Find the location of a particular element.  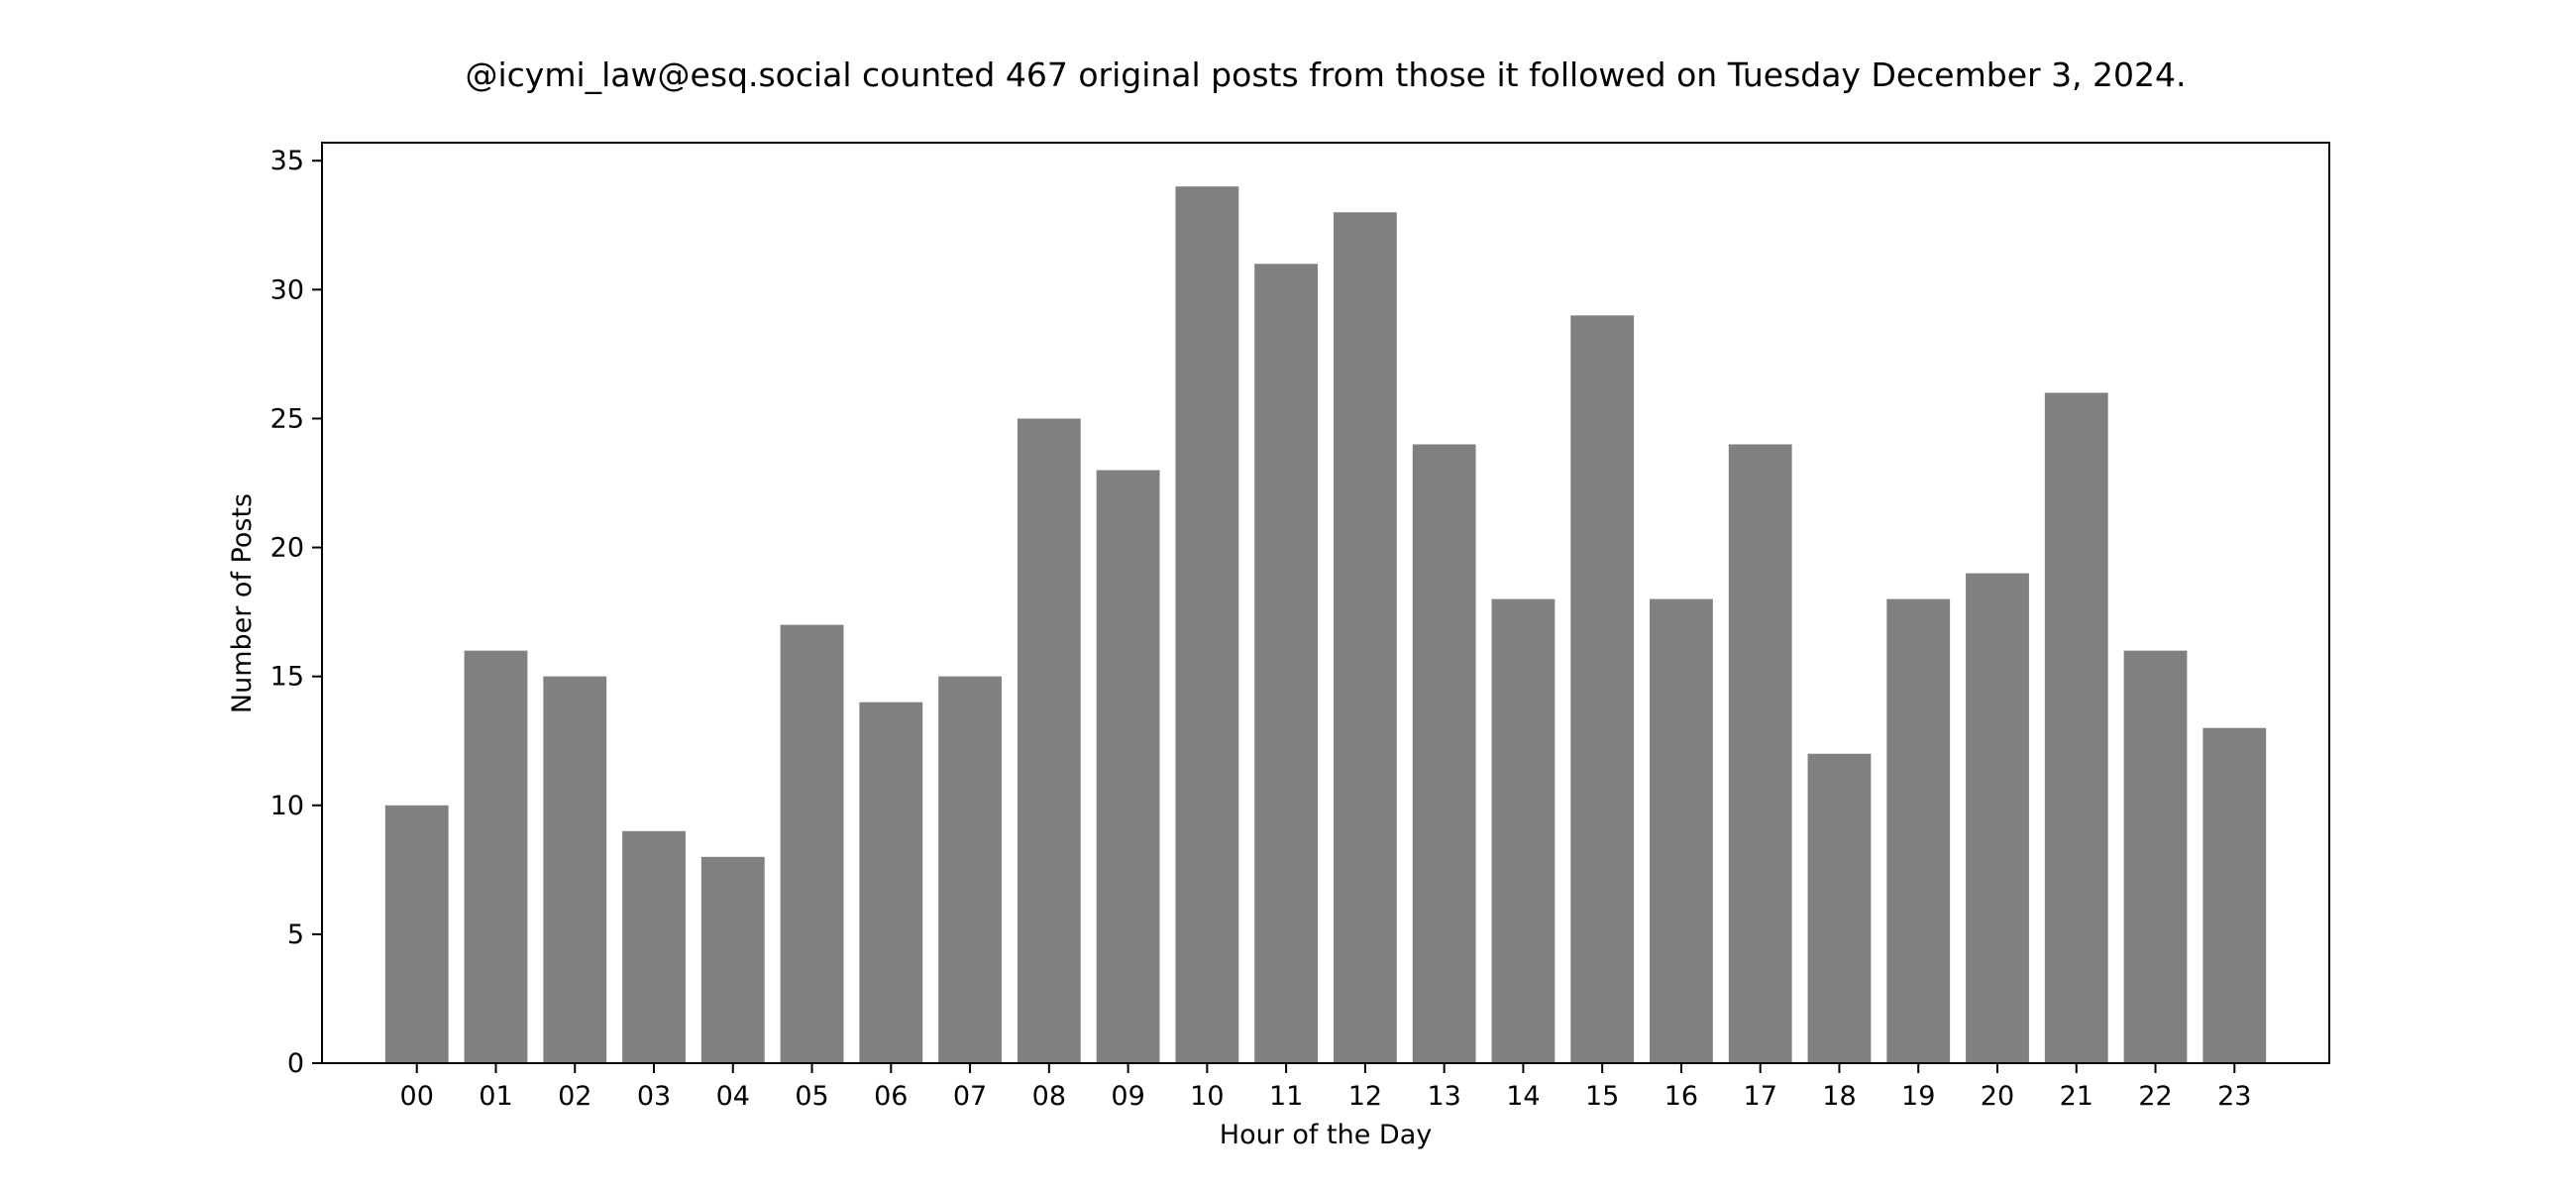

y-axis-ticks: 0 5 10 15 20 25 30 35 is located at coordinates (296, 612).